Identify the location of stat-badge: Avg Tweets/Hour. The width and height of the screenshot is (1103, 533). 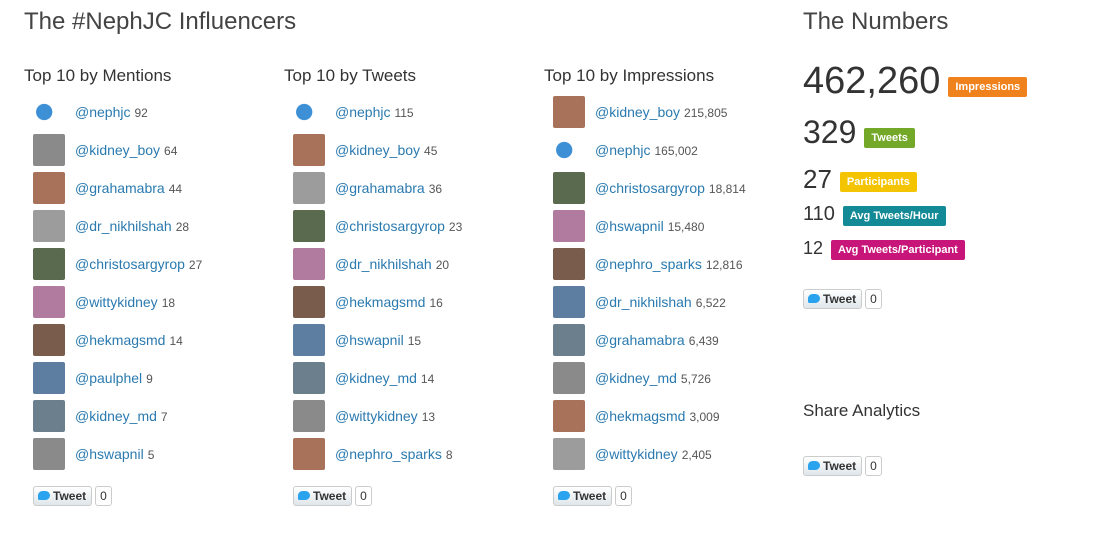
(894, 216).